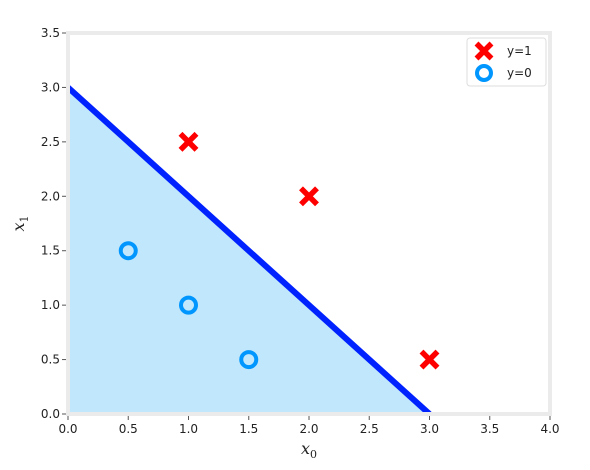 This screenshot has width=590, height=470. I want to click on x-tick-label: 1.5, so click(248, 429).